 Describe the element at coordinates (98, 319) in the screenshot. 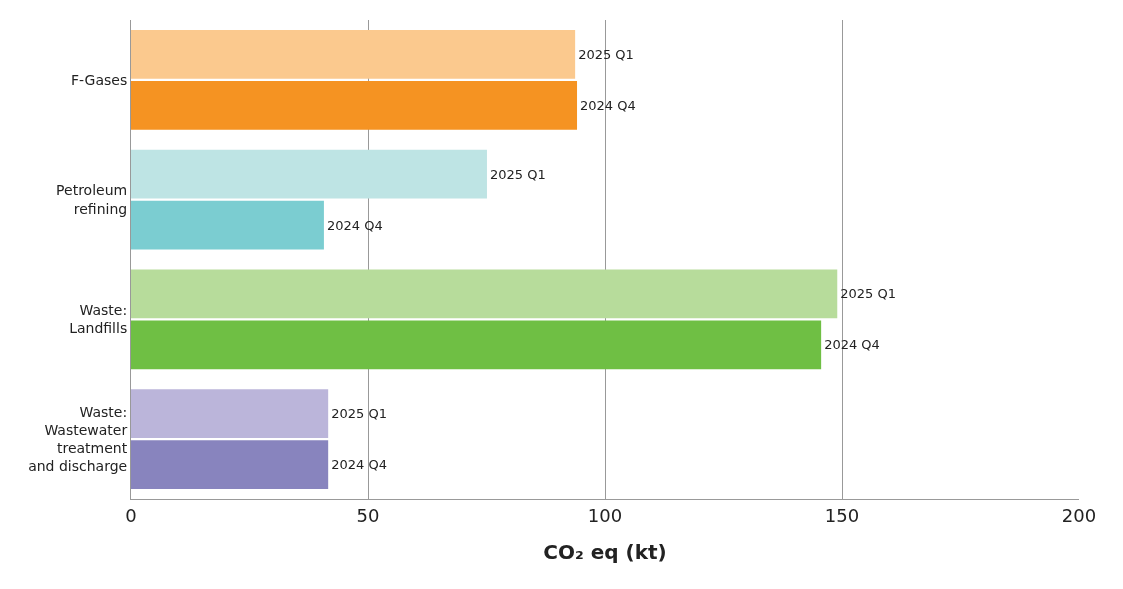

I see `y-tick-label: Waste: Landfills` at that location.